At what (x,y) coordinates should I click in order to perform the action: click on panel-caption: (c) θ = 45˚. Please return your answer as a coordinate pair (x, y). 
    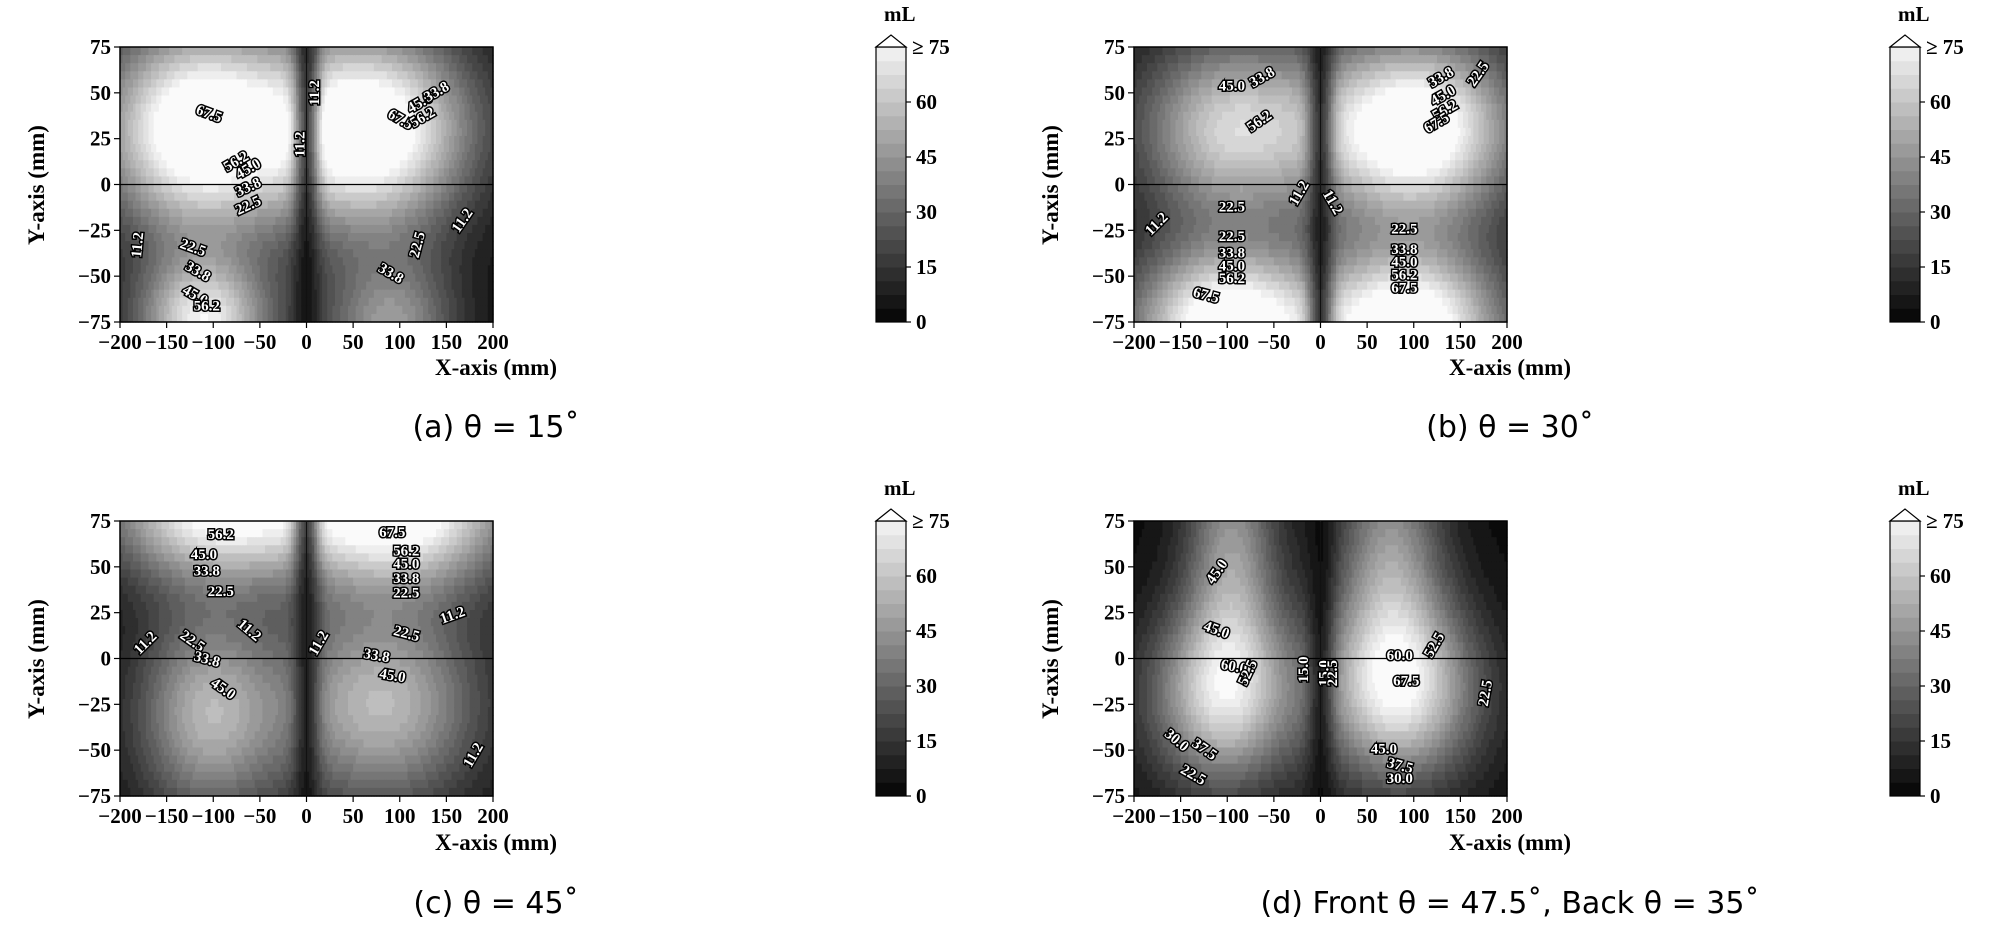
    Looking at the image, I should click on (495, 903).